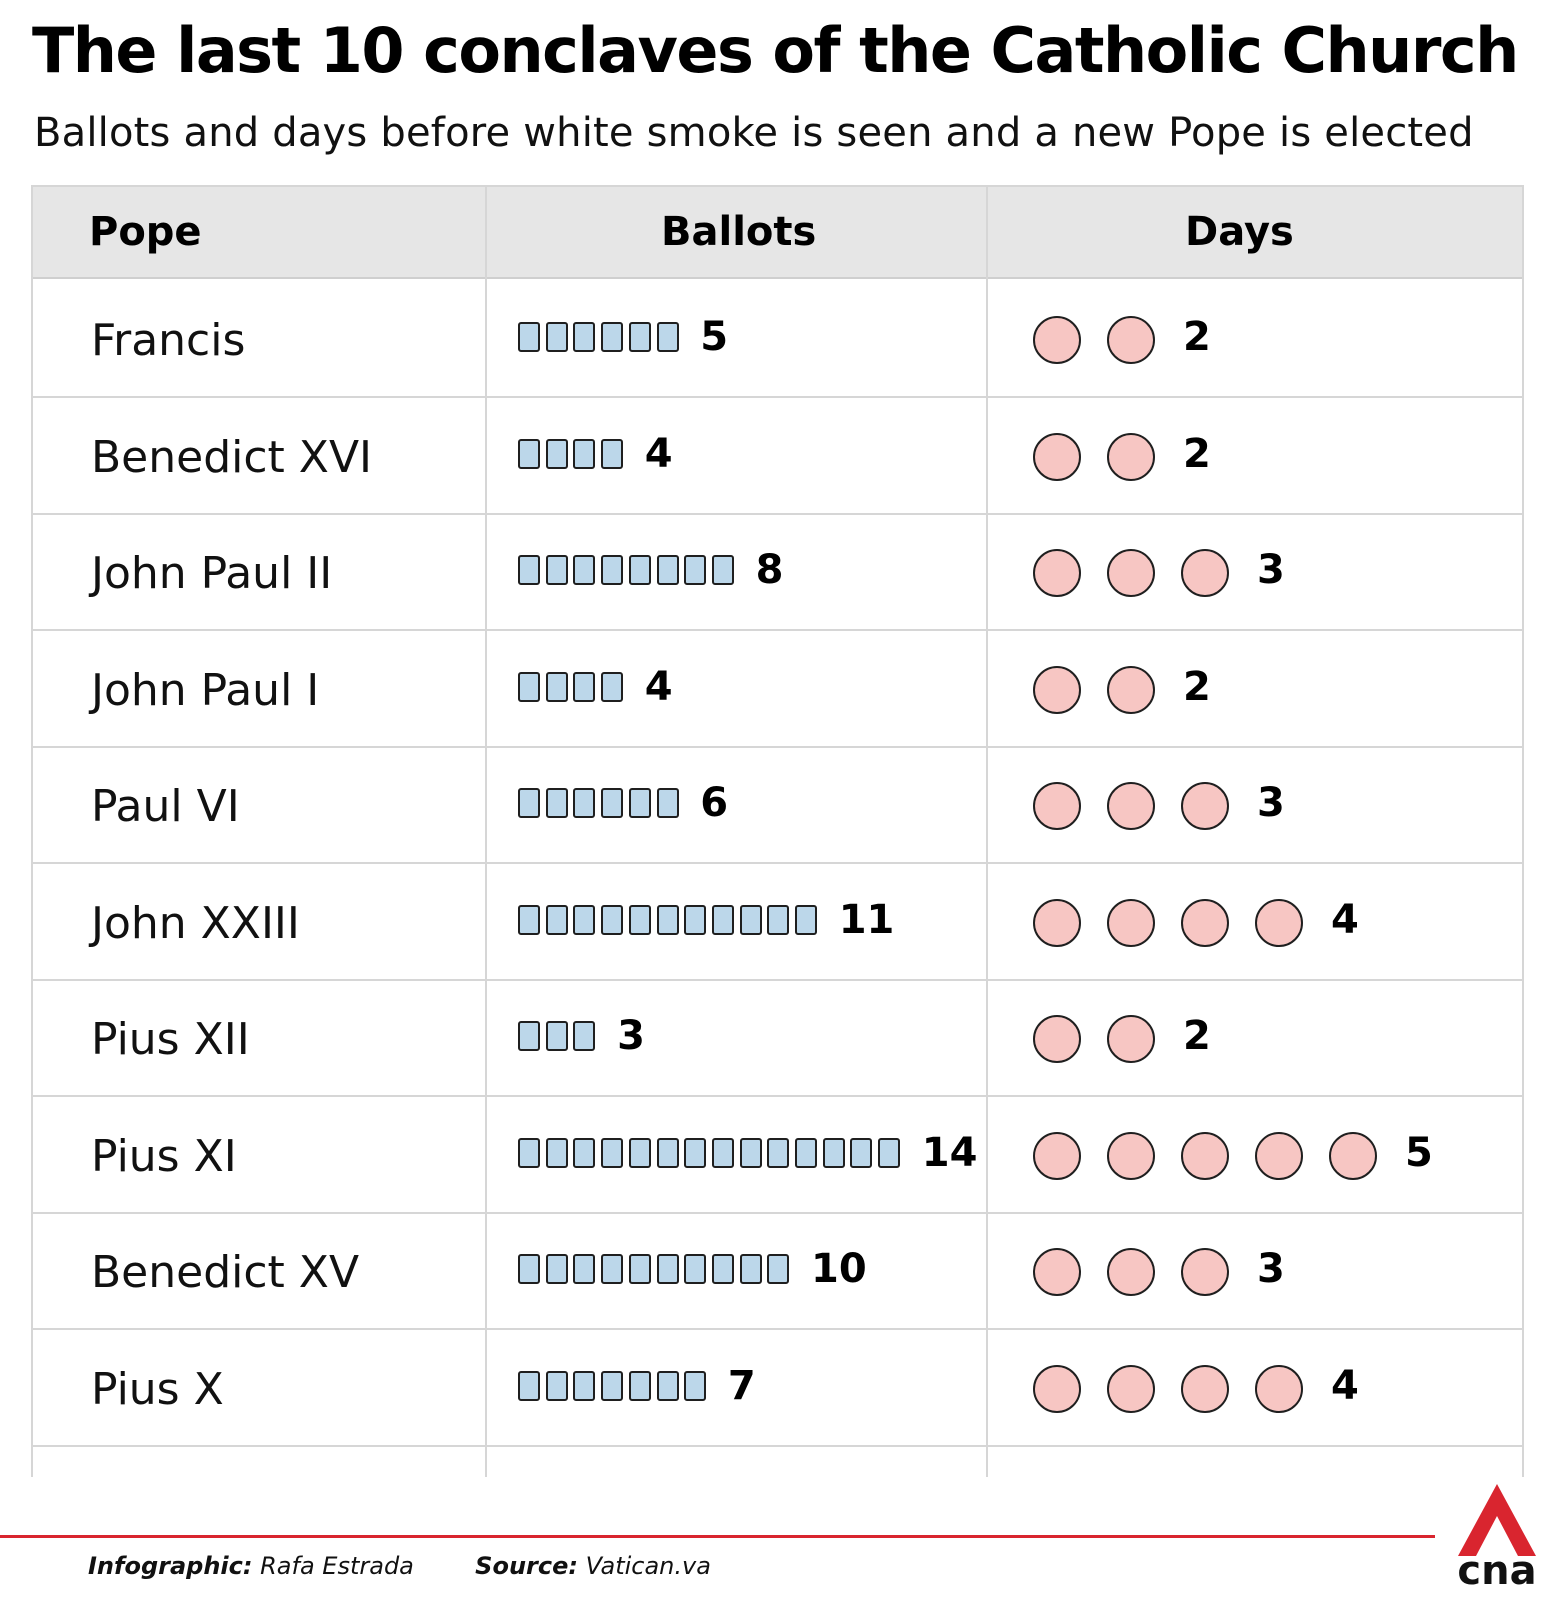 The image size is (1560, 1600). Describe the element at coordinates (1497, 1537) in the screenshot. I see `cna-logo-icon: cna` at that location.